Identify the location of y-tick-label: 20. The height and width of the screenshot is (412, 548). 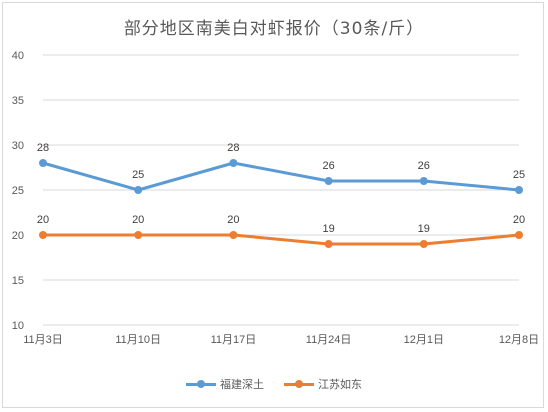
(18, 236).